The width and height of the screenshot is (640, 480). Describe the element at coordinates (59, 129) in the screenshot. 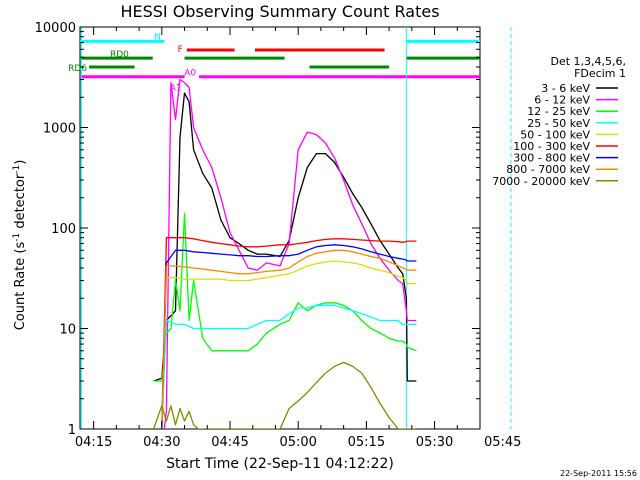

I see `y-tick-label: 1000` at that location.